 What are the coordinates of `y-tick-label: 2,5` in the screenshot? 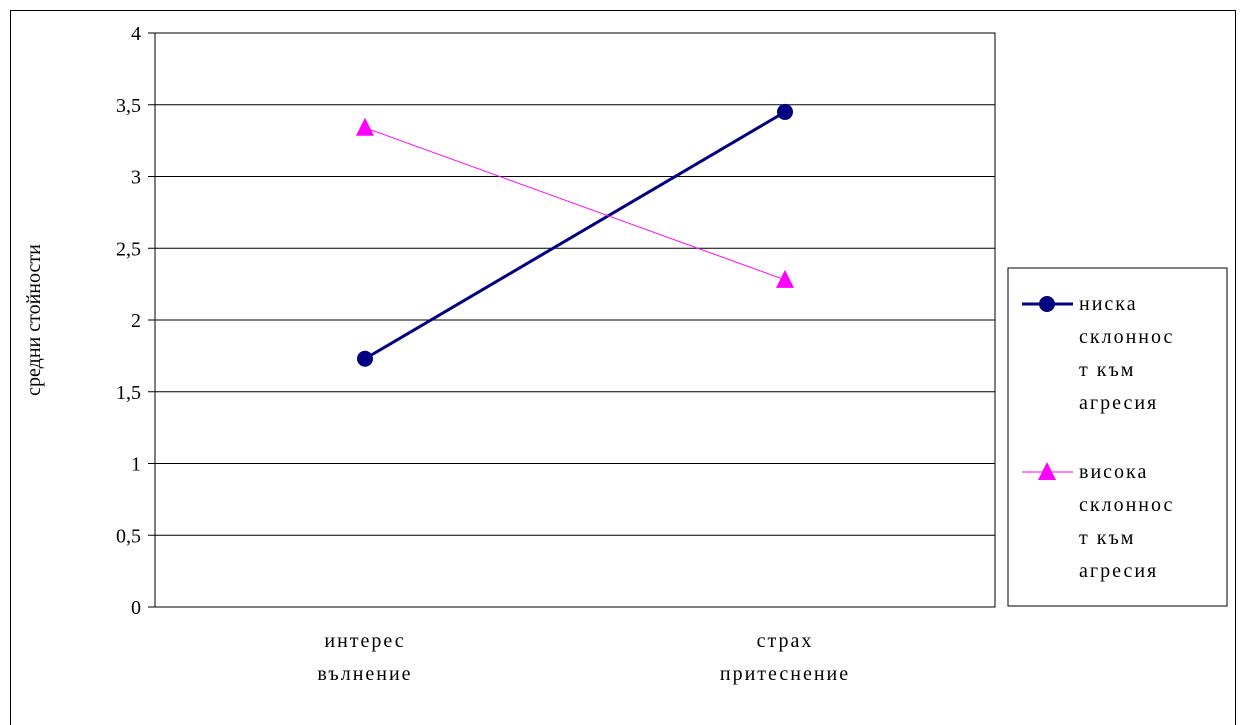 It's located at (128, 249).